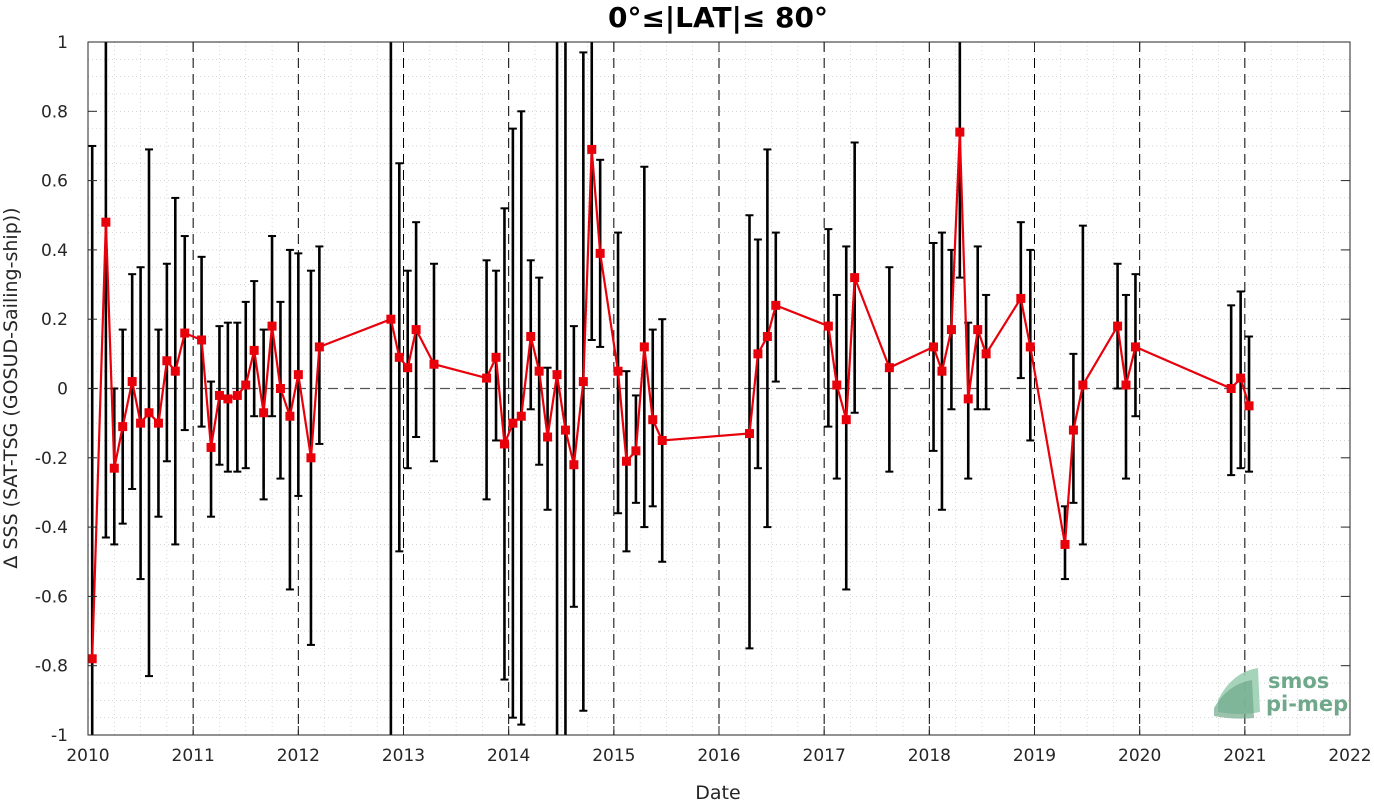 The height and width of the screenshot is (801, 1374). I want to click on y-tick-label: 0.6, so click(54, 182).